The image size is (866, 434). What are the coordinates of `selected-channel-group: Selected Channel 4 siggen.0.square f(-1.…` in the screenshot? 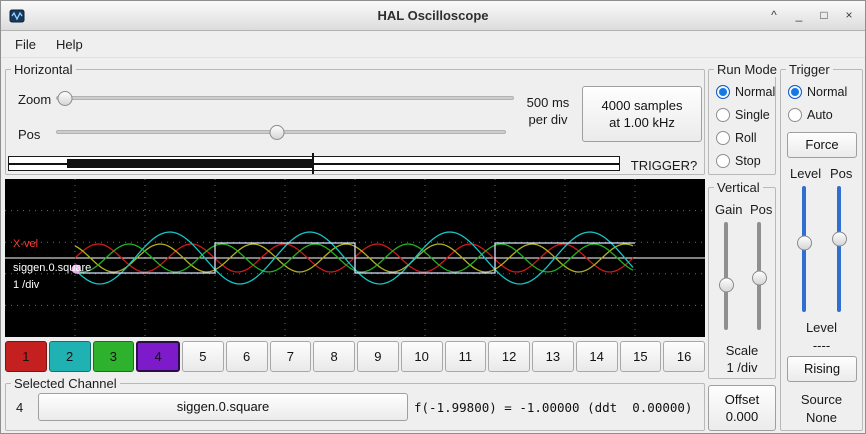 It's located at (355, 403).